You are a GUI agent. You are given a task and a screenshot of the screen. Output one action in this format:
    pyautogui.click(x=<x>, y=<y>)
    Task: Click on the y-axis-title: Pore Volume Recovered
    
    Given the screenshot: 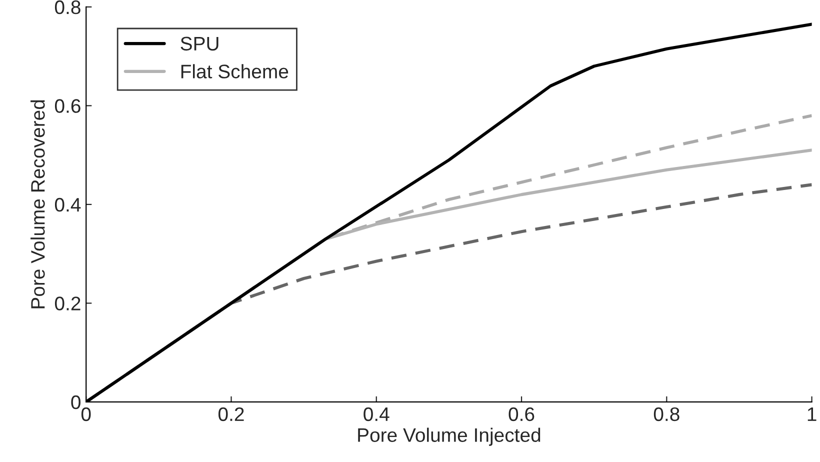 What is the action you would take?
    pyautogui.click(x=37, y=204)
    